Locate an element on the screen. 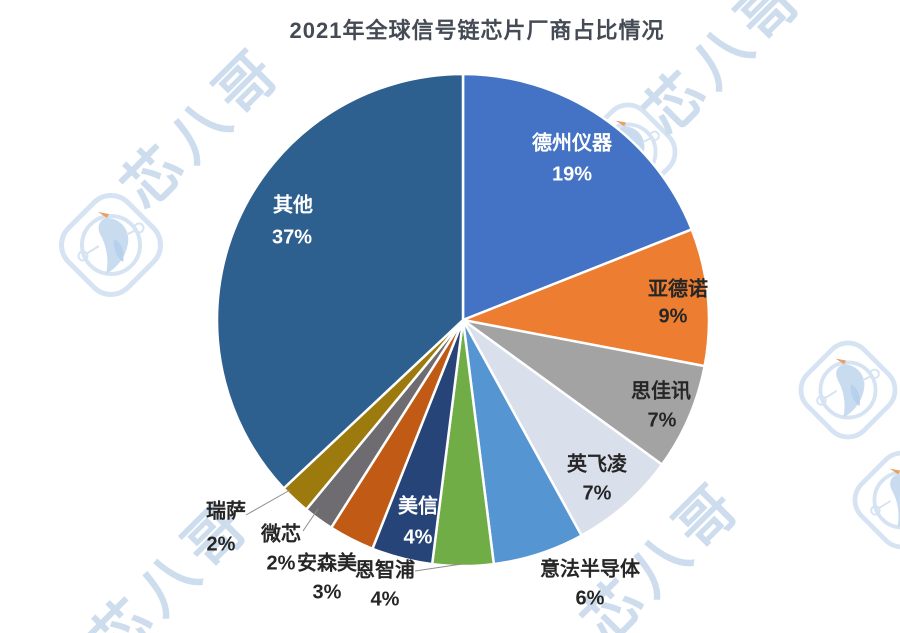 This screenshot has height=633, width=900. slice-label-name: 其他 is located at coordinates (293, 204).